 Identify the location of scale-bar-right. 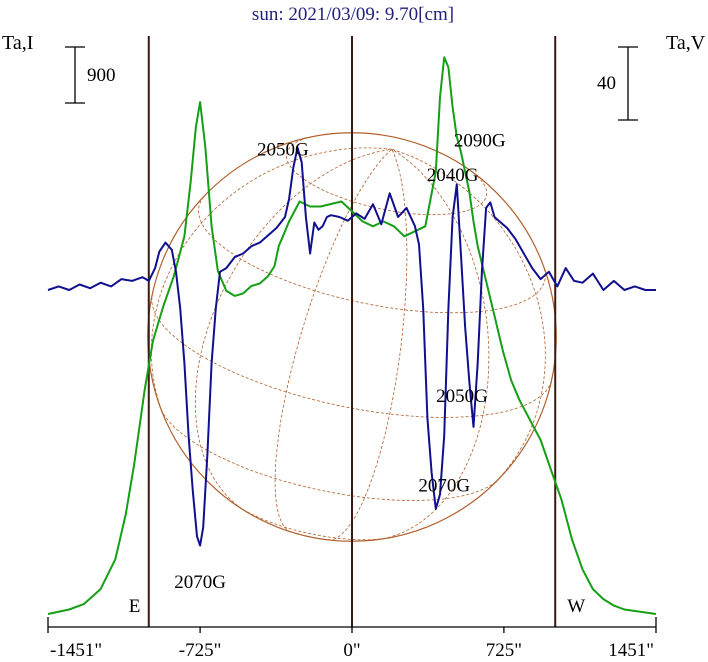
(628, 83).